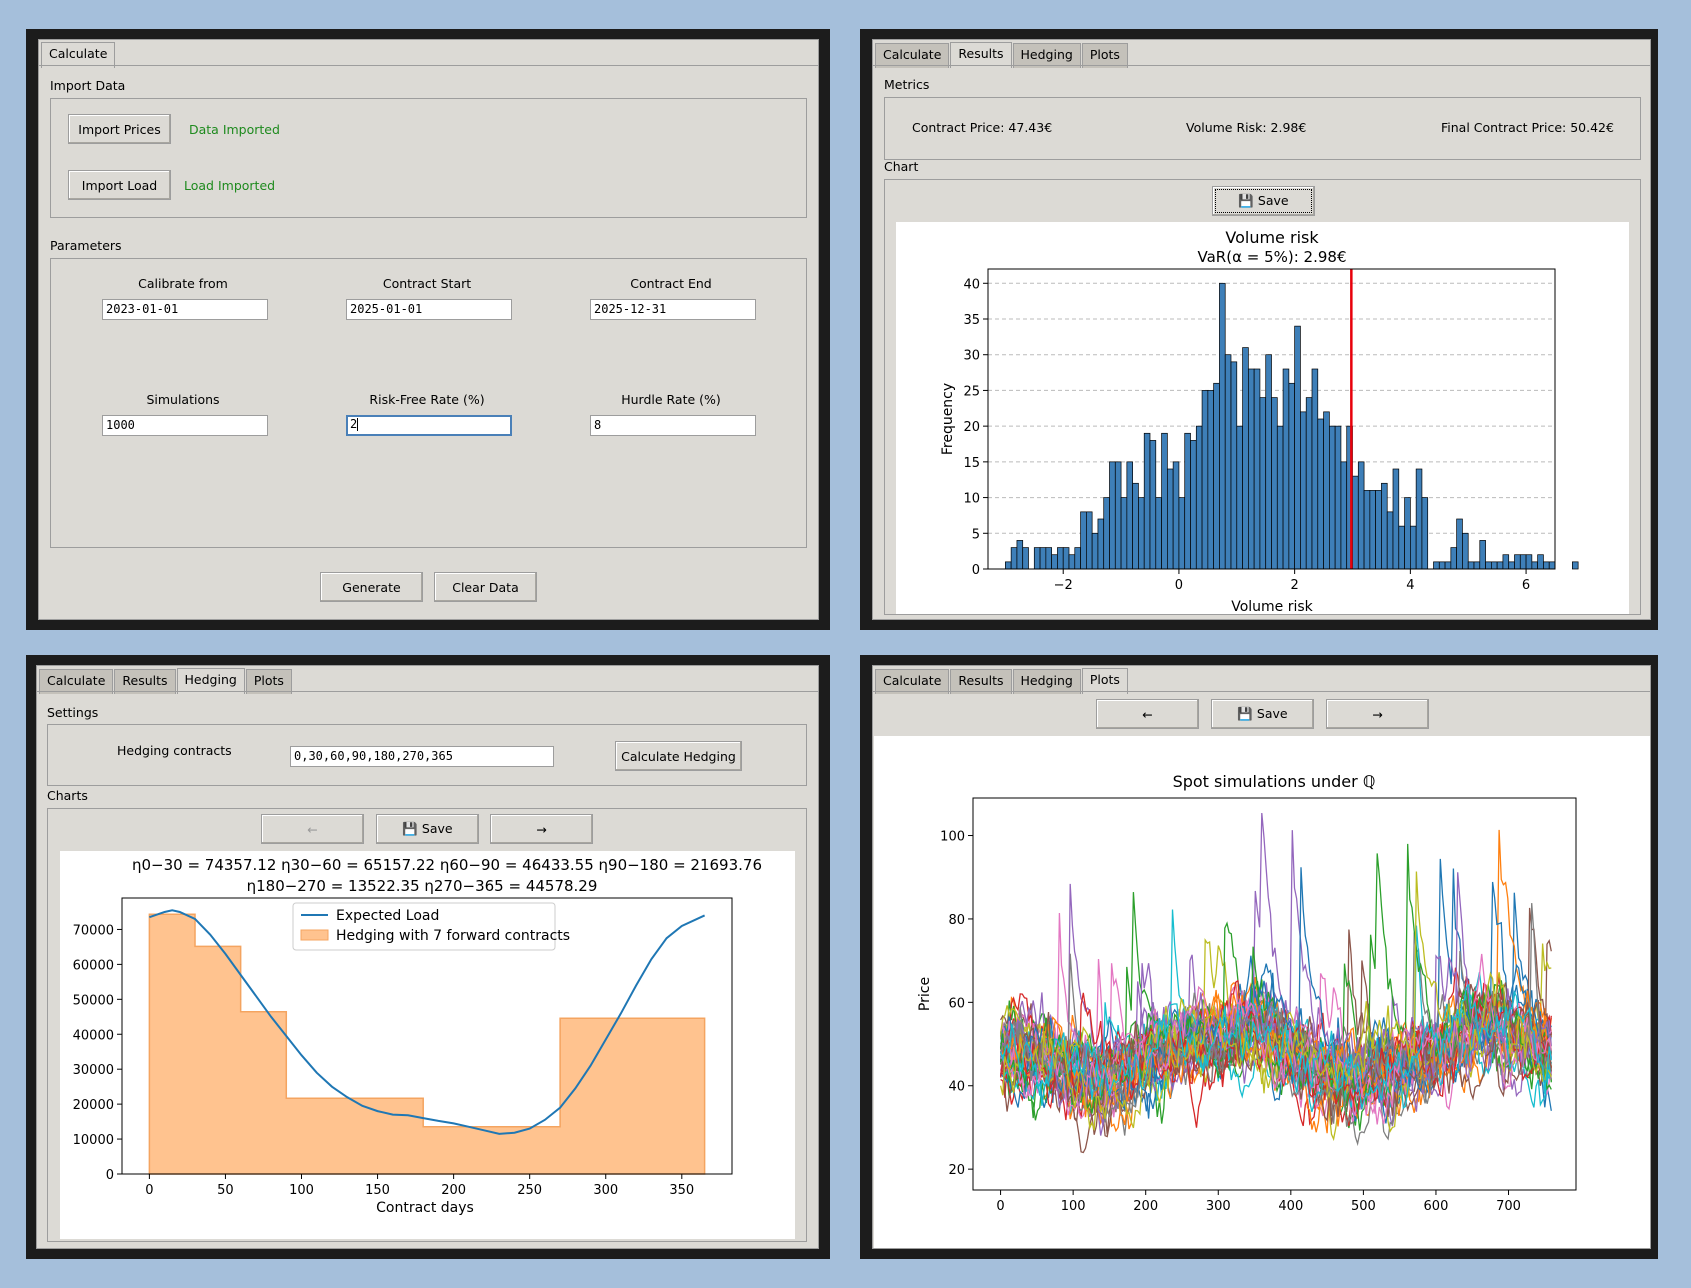  I want to click on simulations-label: Simulations, so click(183, 399).